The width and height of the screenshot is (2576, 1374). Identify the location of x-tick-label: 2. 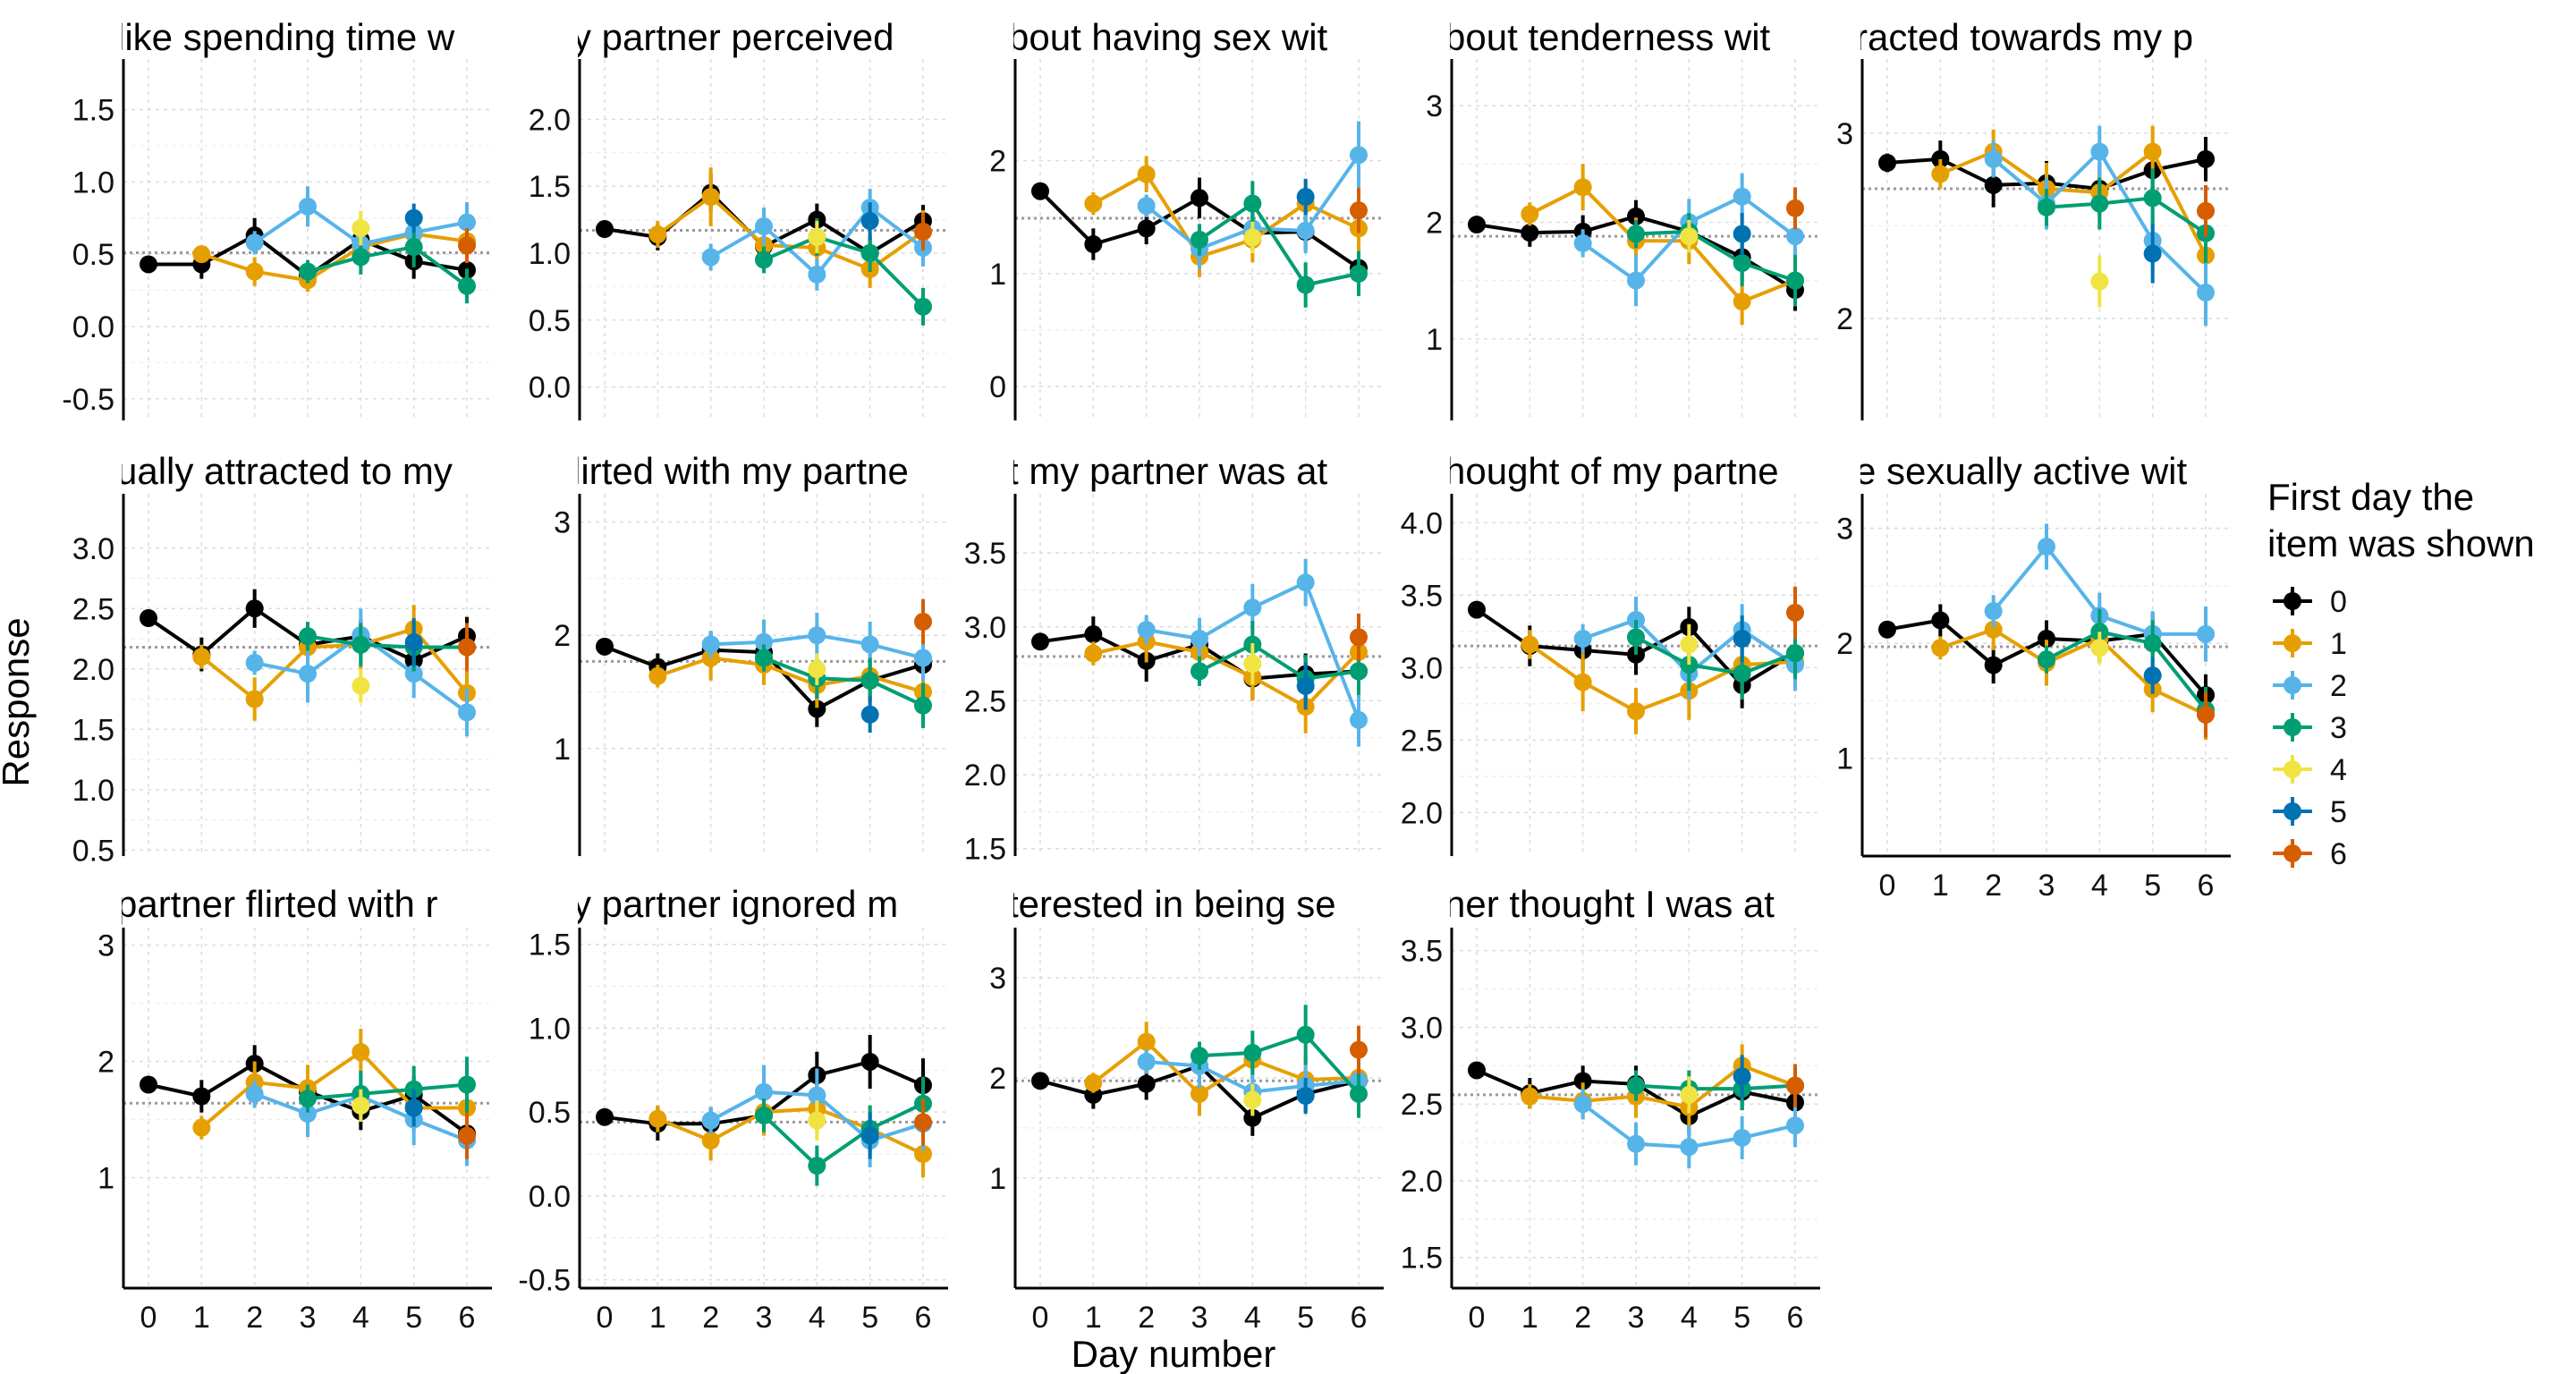
(1582, 1318).